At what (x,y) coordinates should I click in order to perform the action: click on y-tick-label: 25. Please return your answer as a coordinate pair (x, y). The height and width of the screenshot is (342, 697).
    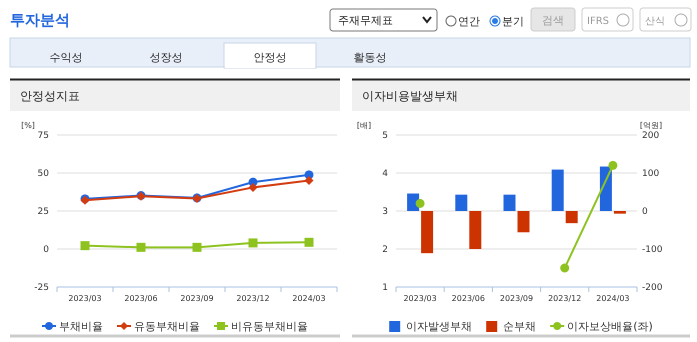
    Looking at the image, I should click on (43, 212).